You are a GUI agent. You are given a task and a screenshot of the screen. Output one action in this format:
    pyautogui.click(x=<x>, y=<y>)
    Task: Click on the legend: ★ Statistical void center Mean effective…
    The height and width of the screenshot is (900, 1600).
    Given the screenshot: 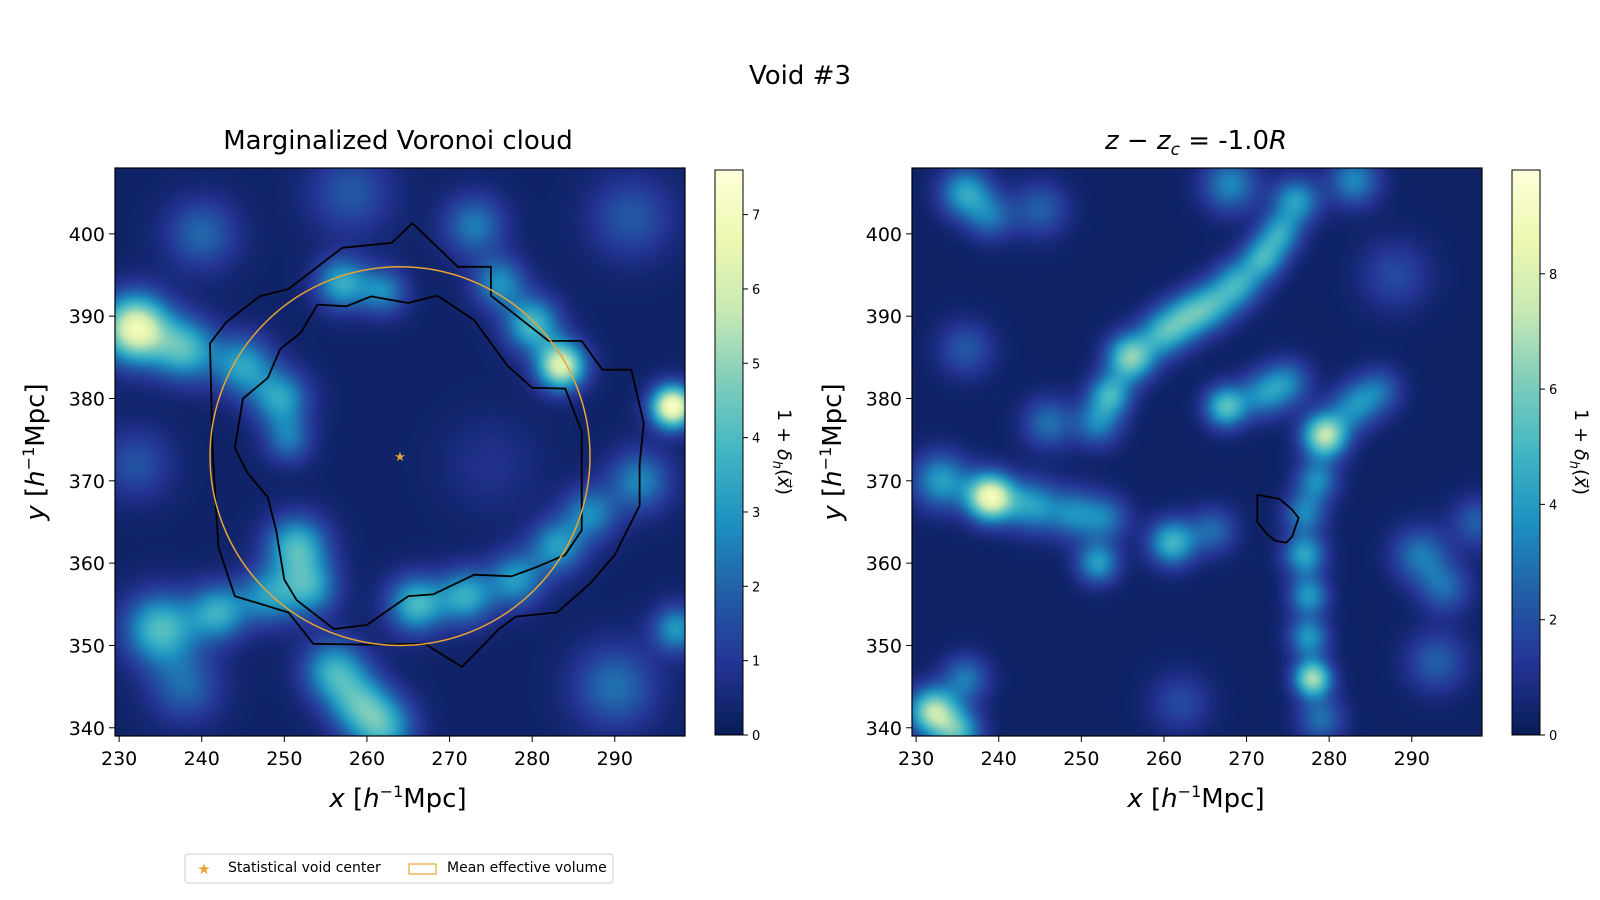 What is the action you would take?
    pyautogui.click(x=399, y=868)
    